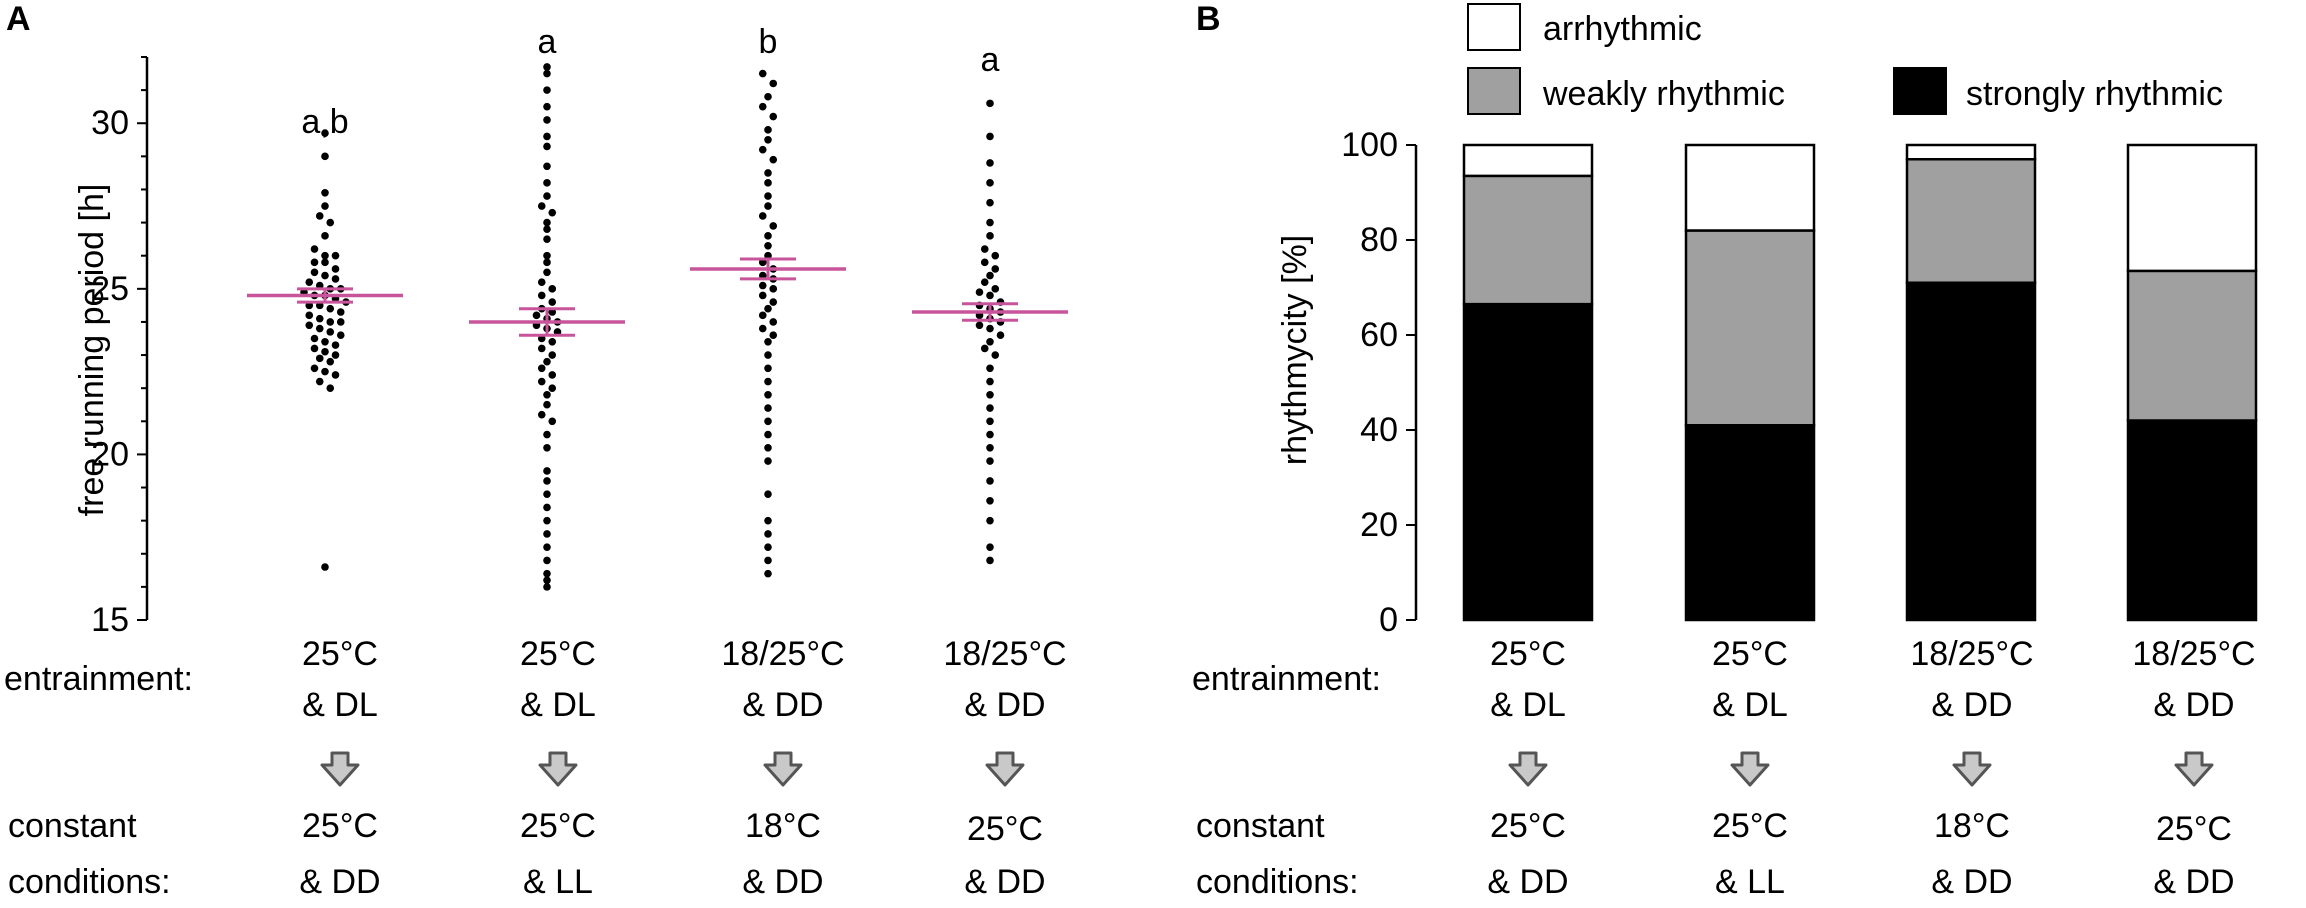 Image resolution: width=2306 pixels, height=908 pixels. Describe the element at coordinates (1920, 91) in the screenshot. I see `legend-swatch-strong` at that location.